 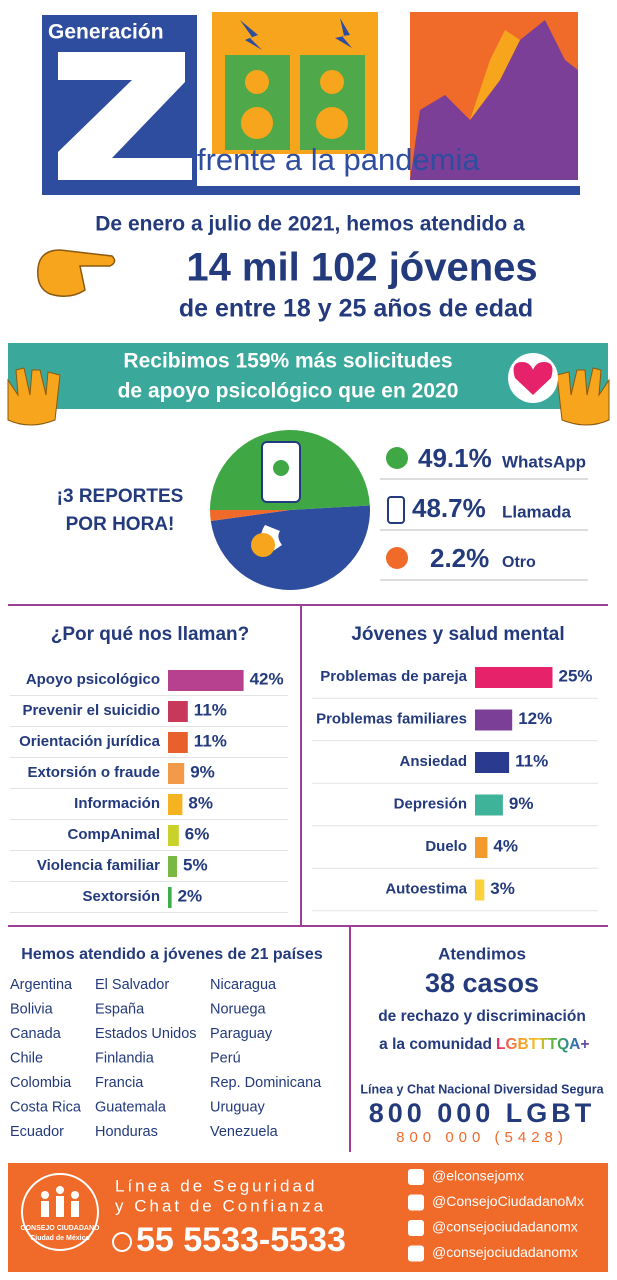 I want to click on reports-1: ¡3 REPORTES, so click(x=120, y=496).